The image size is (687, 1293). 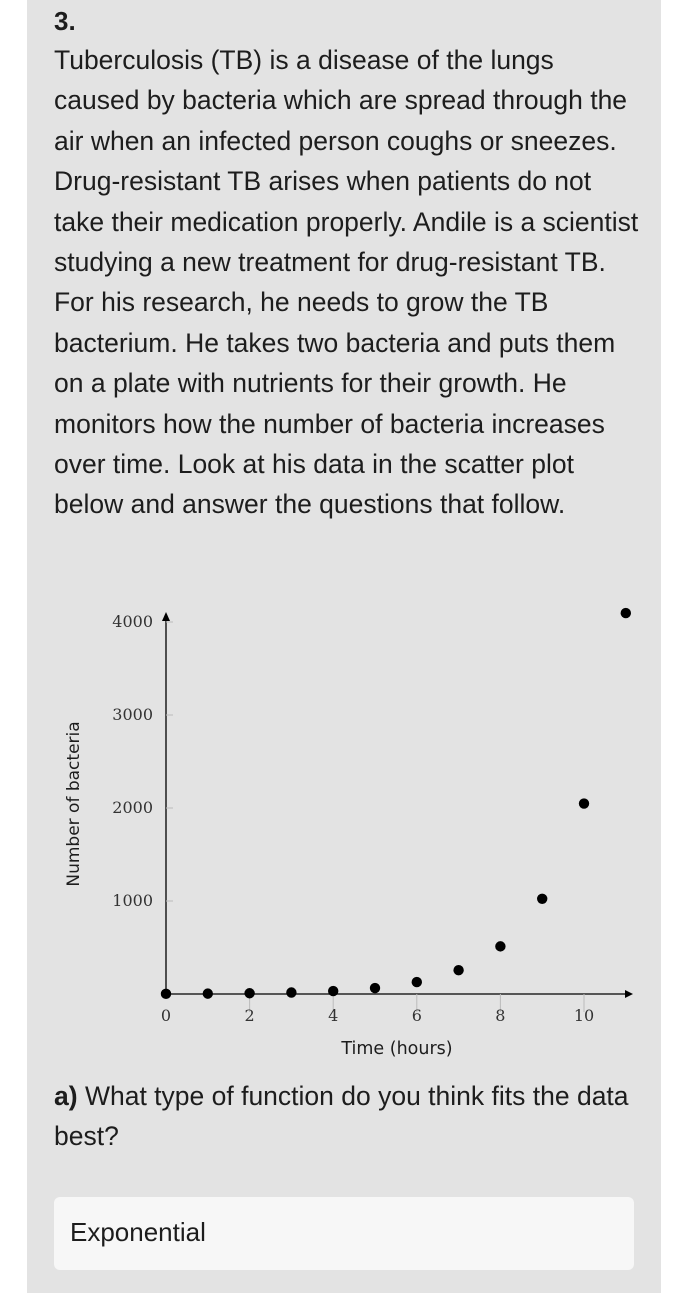 I want to click on x-axis-label: Time (hours), so click(x=396, y=1049).